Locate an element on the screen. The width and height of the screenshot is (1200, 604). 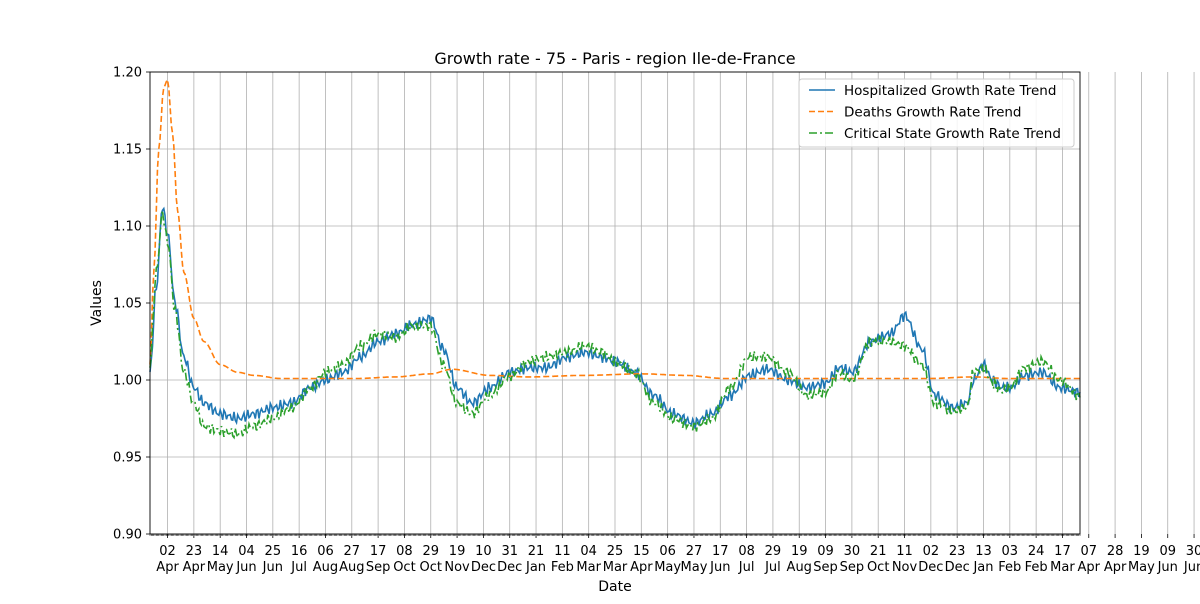
x-tick-label: 17 Sep is located at coordinates (378, 559).